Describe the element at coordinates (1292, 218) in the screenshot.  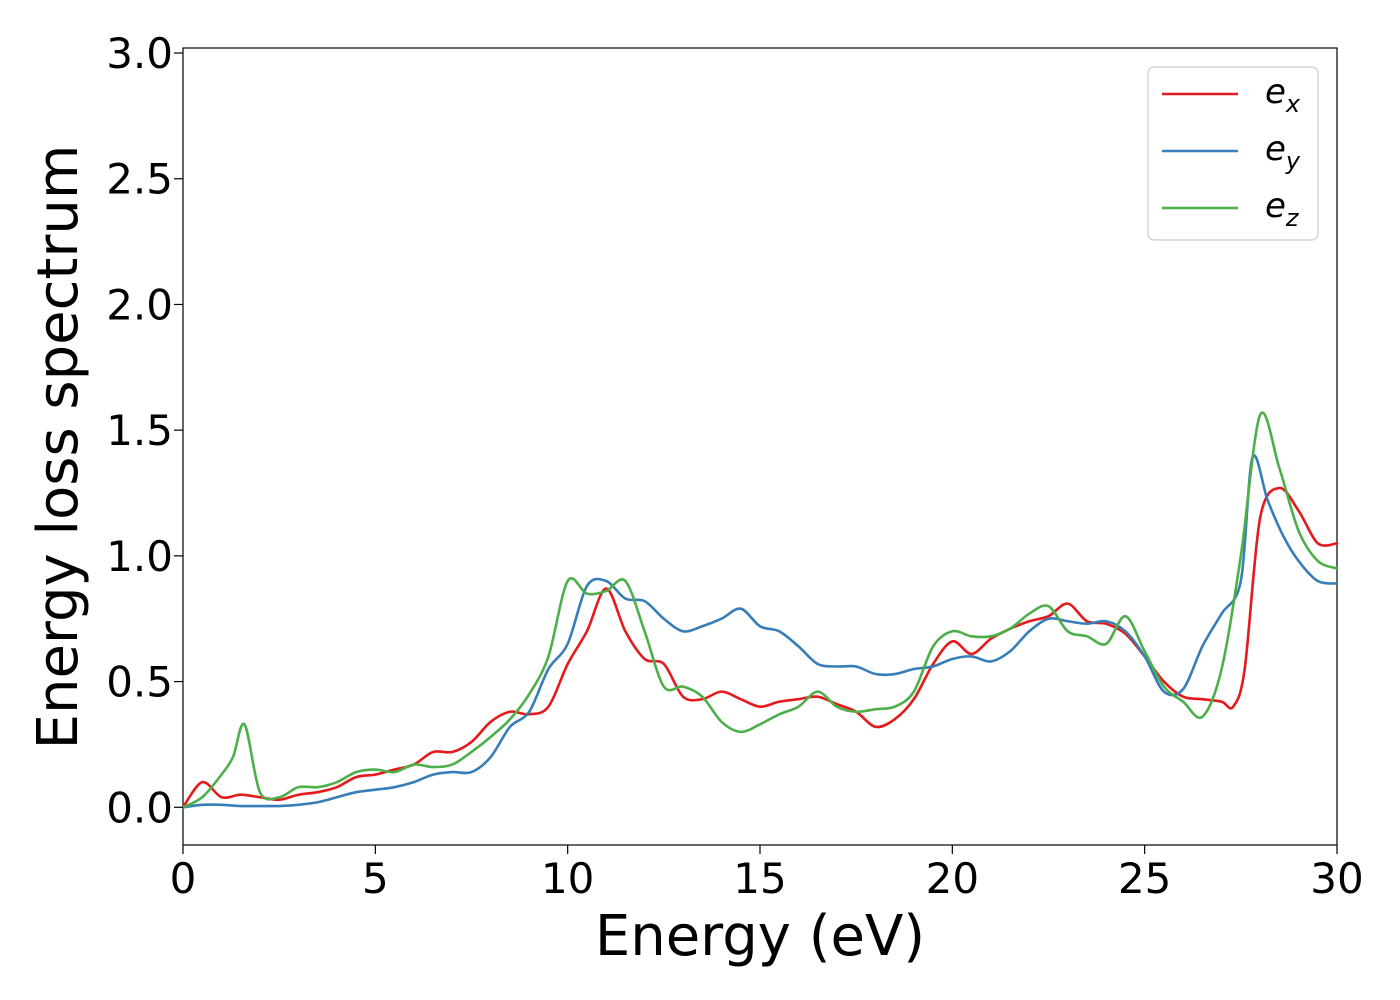
I see `legend-label-subscript: z` at that location.